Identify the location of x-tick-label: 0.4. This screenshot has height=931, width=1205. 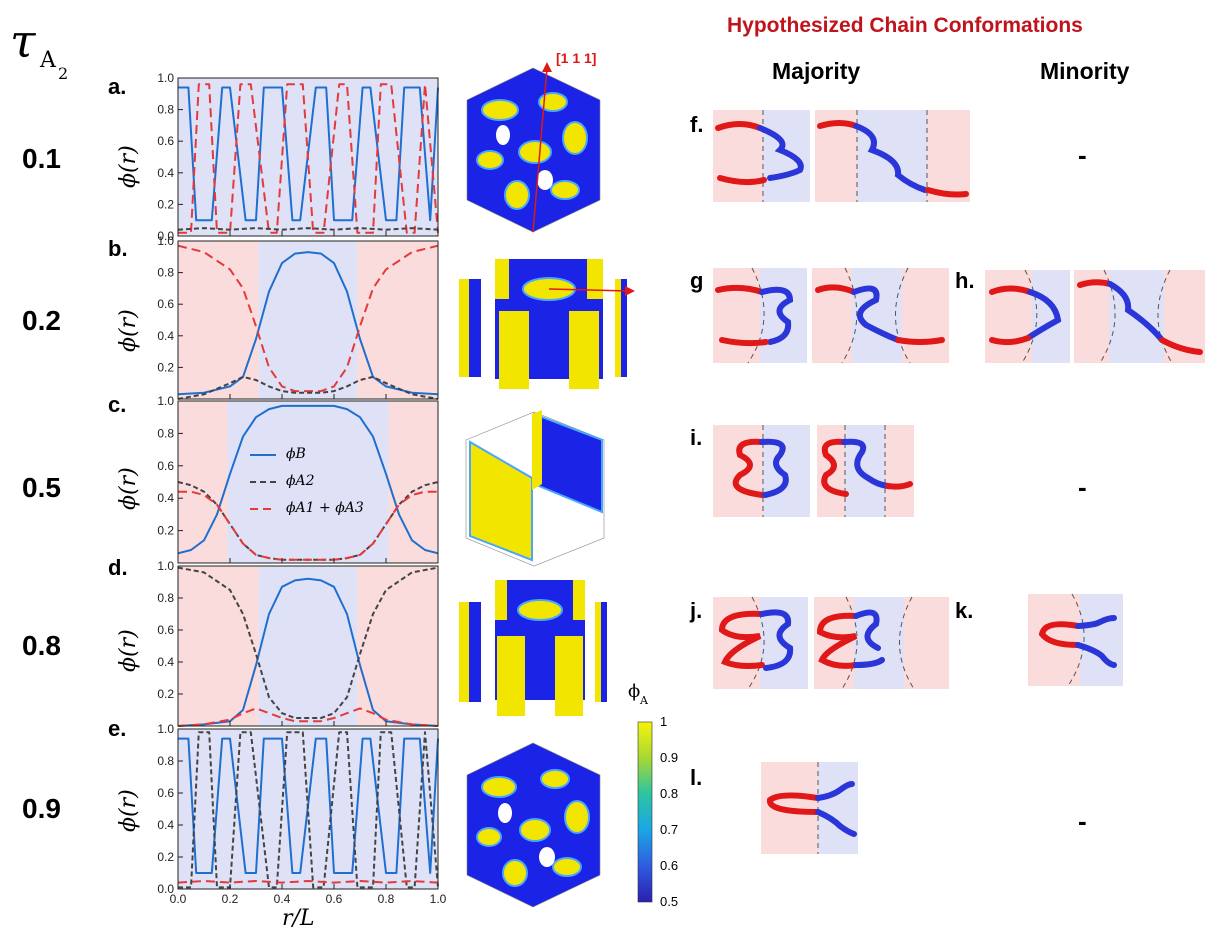
(282, 899).